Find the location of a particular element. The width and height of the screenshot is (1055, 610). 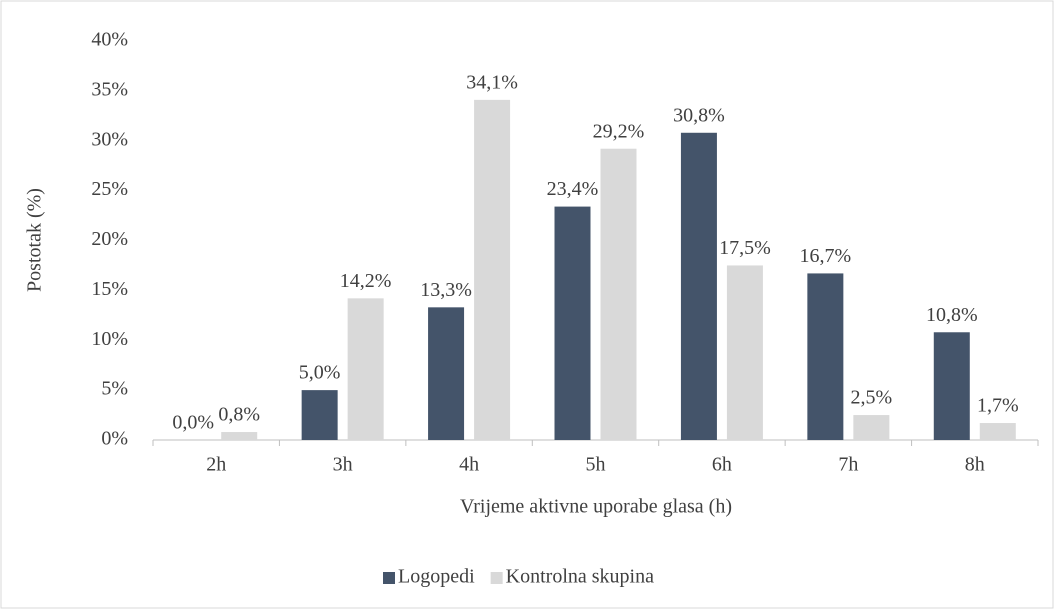

y-tick-label: 10% is located at coordinates (109, 339).